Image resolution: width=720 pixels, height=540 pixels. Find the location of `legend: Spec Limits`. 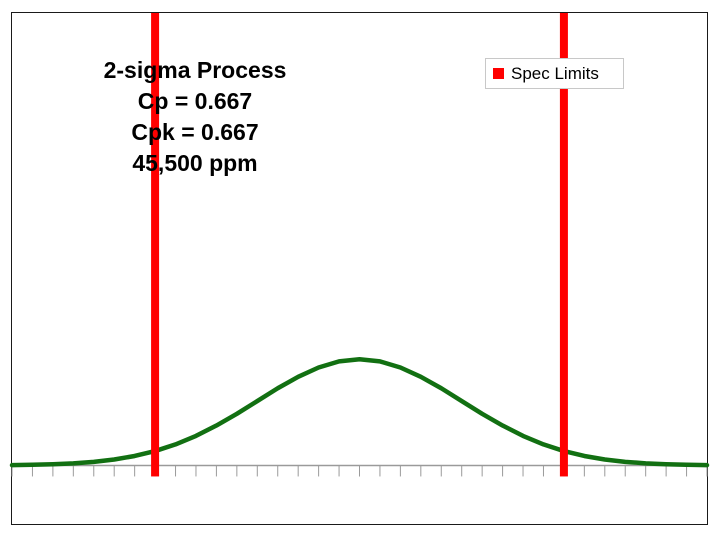

legend: Spec Limits is located at coordinates (554, 73).